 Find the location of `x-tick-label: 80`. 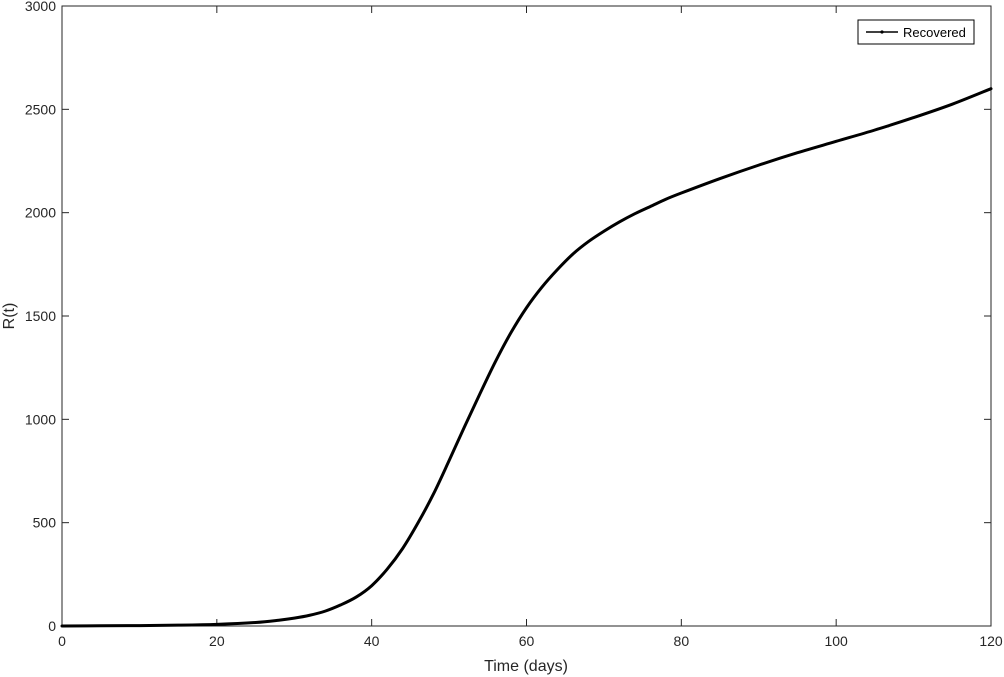

x-tick-label: 80 is located at coordinates (682, 641).